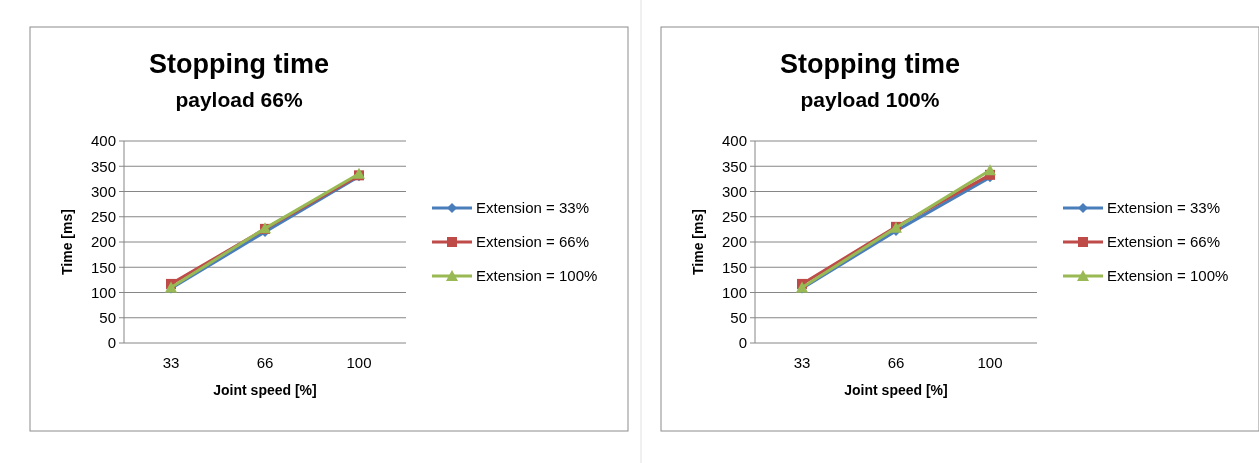 Image resolution: width=1259 pixels, height=463 pixels. What do you see at coordinates (870, 99) in the screenshot?
I see `chart-subtitle: payload 100%` at bounding box center [870, 99].